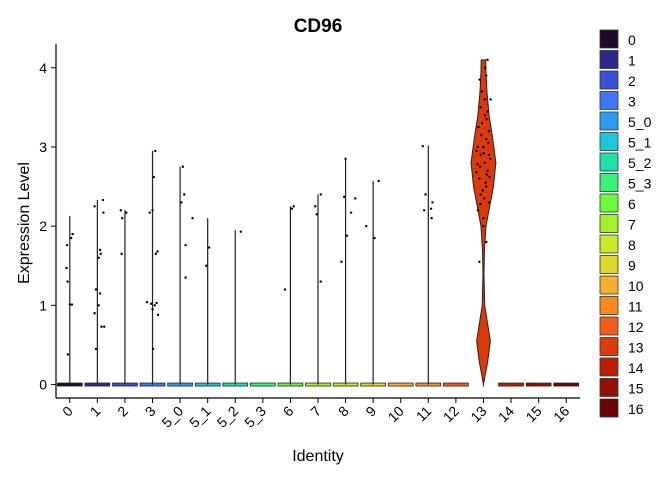 This screenshot has height=480, width=672. Describe the element at coordinates (632, 81) in the screenshot. I see `legend-label-2: 2` at that location.